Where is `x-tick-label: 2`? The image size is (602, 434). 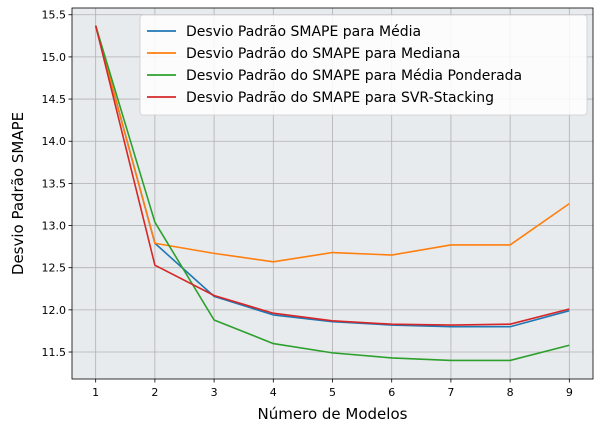 x-tick-label: 2 is located at coordinates (154, 392).